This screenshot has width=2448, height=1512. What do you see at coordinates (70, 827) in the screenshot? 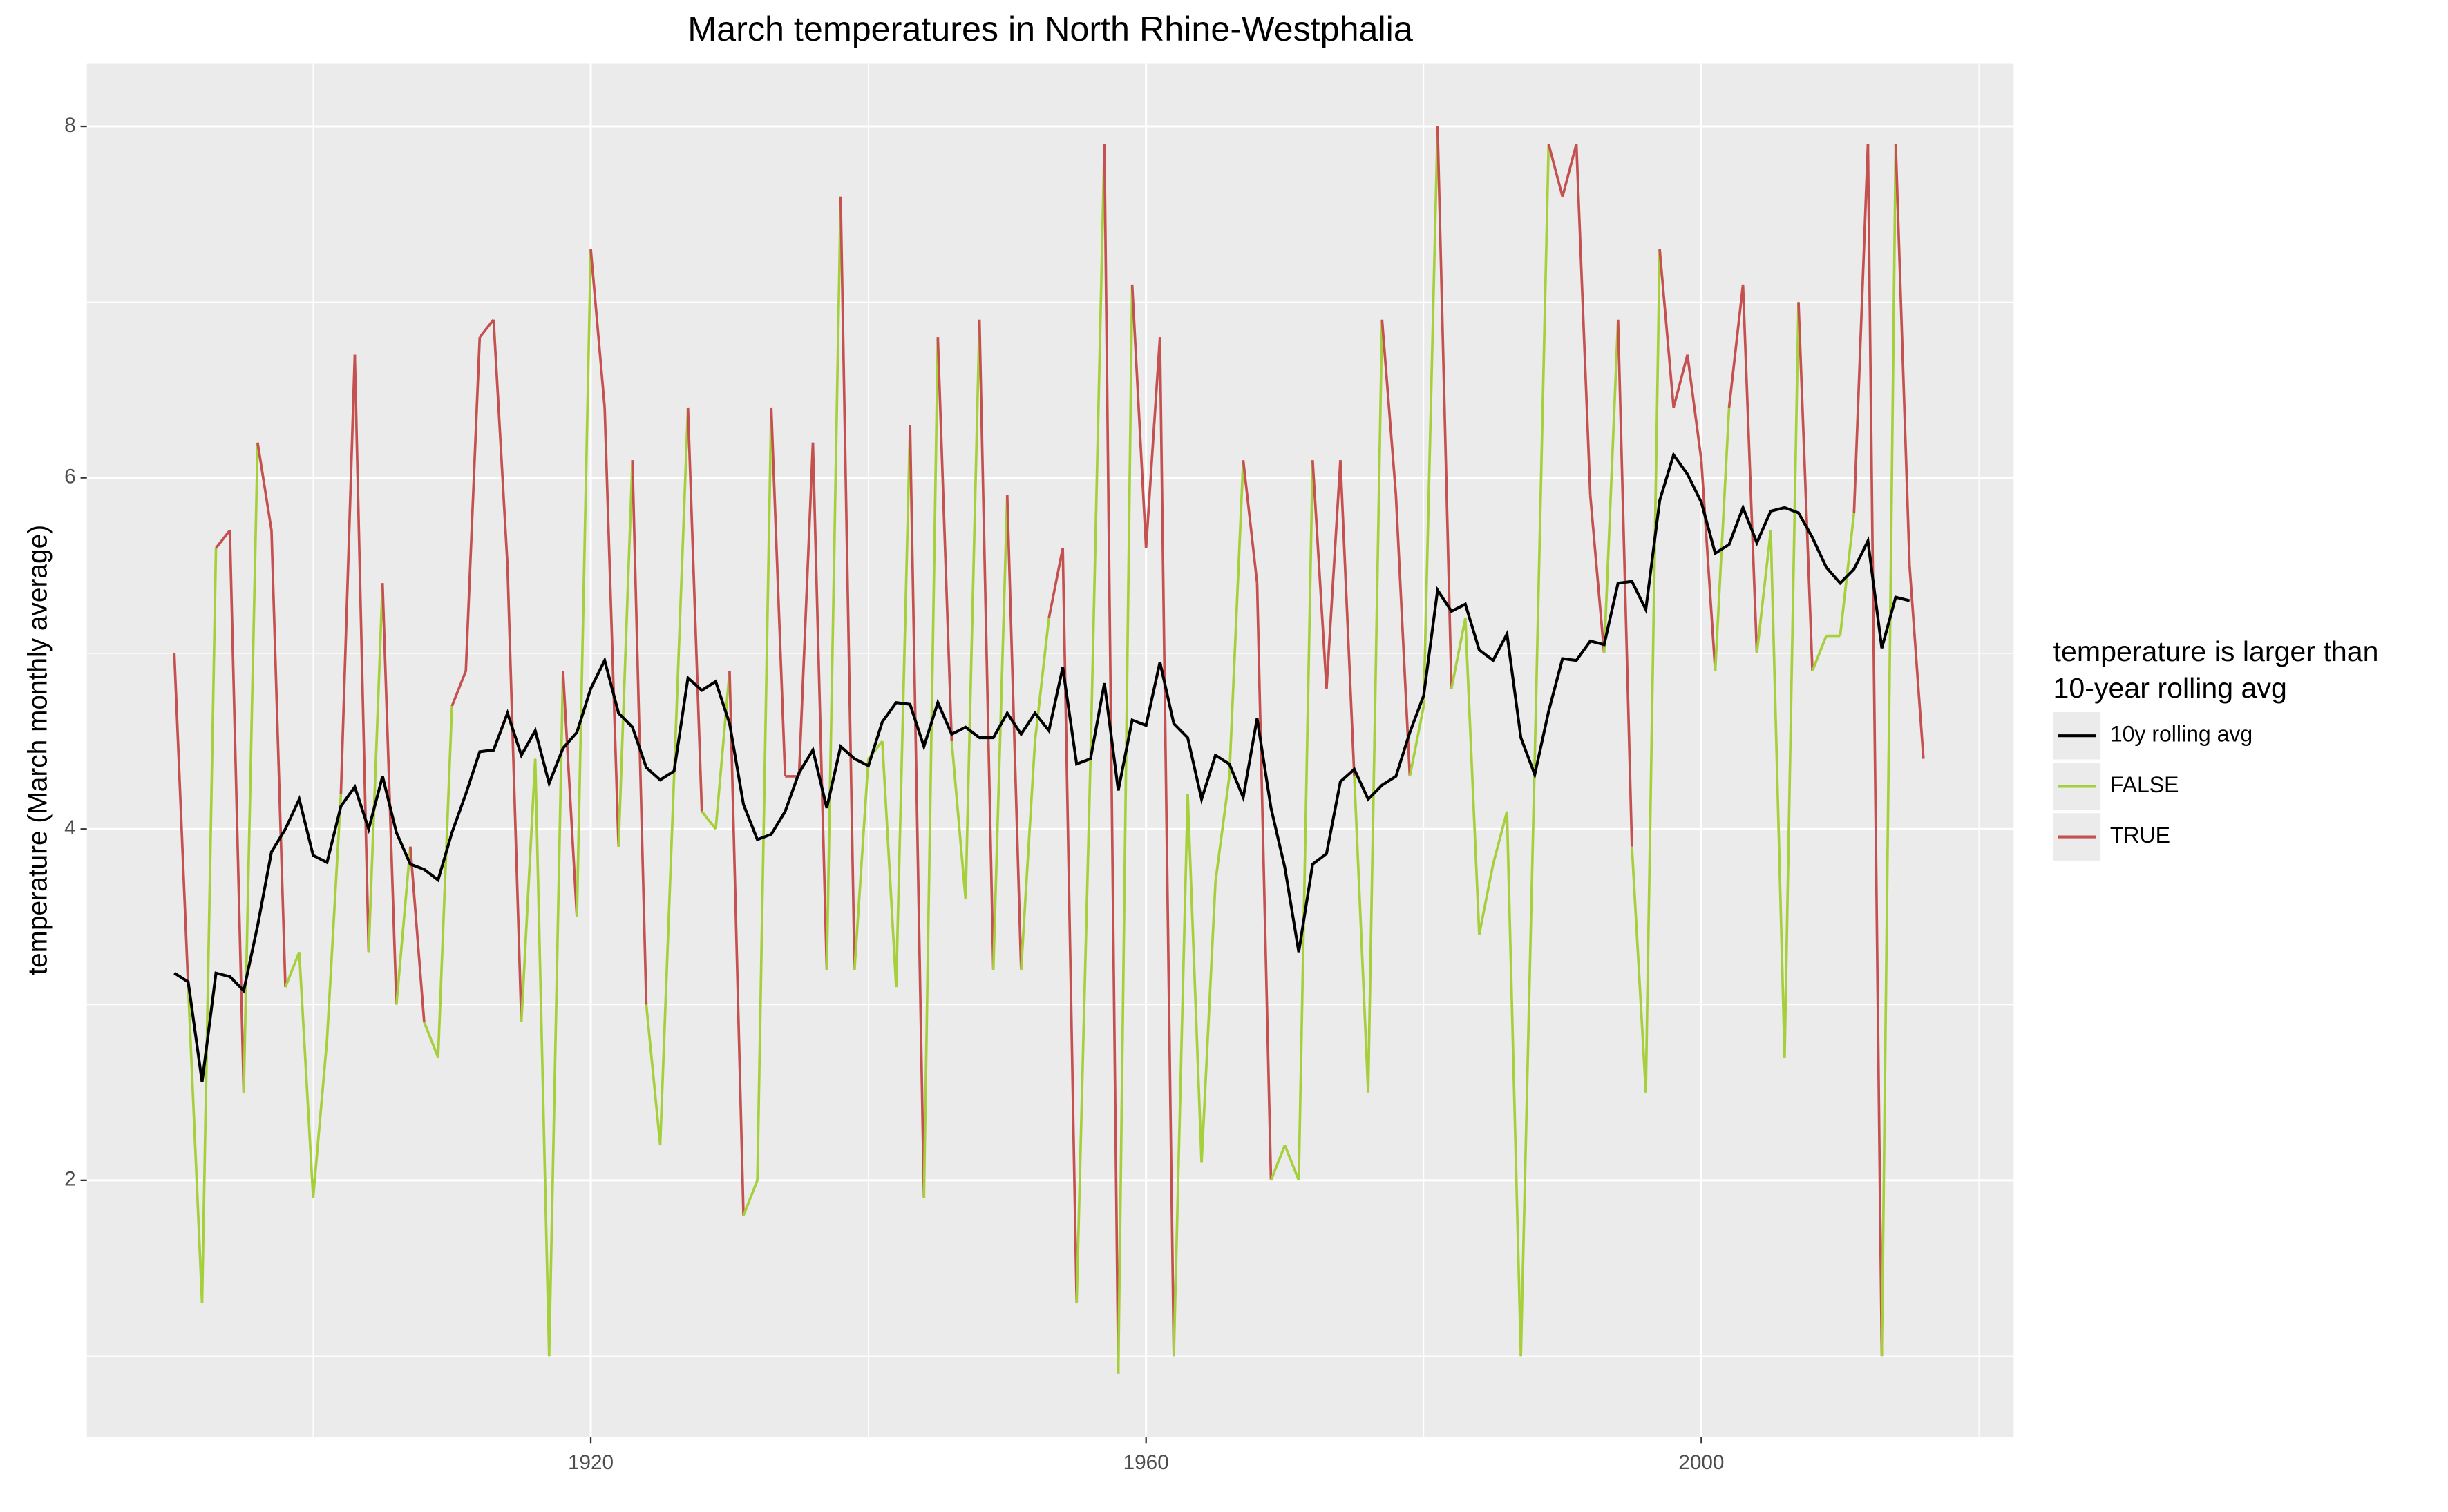
I see `y-tick-label: 4` at bounding box center [70, 827].